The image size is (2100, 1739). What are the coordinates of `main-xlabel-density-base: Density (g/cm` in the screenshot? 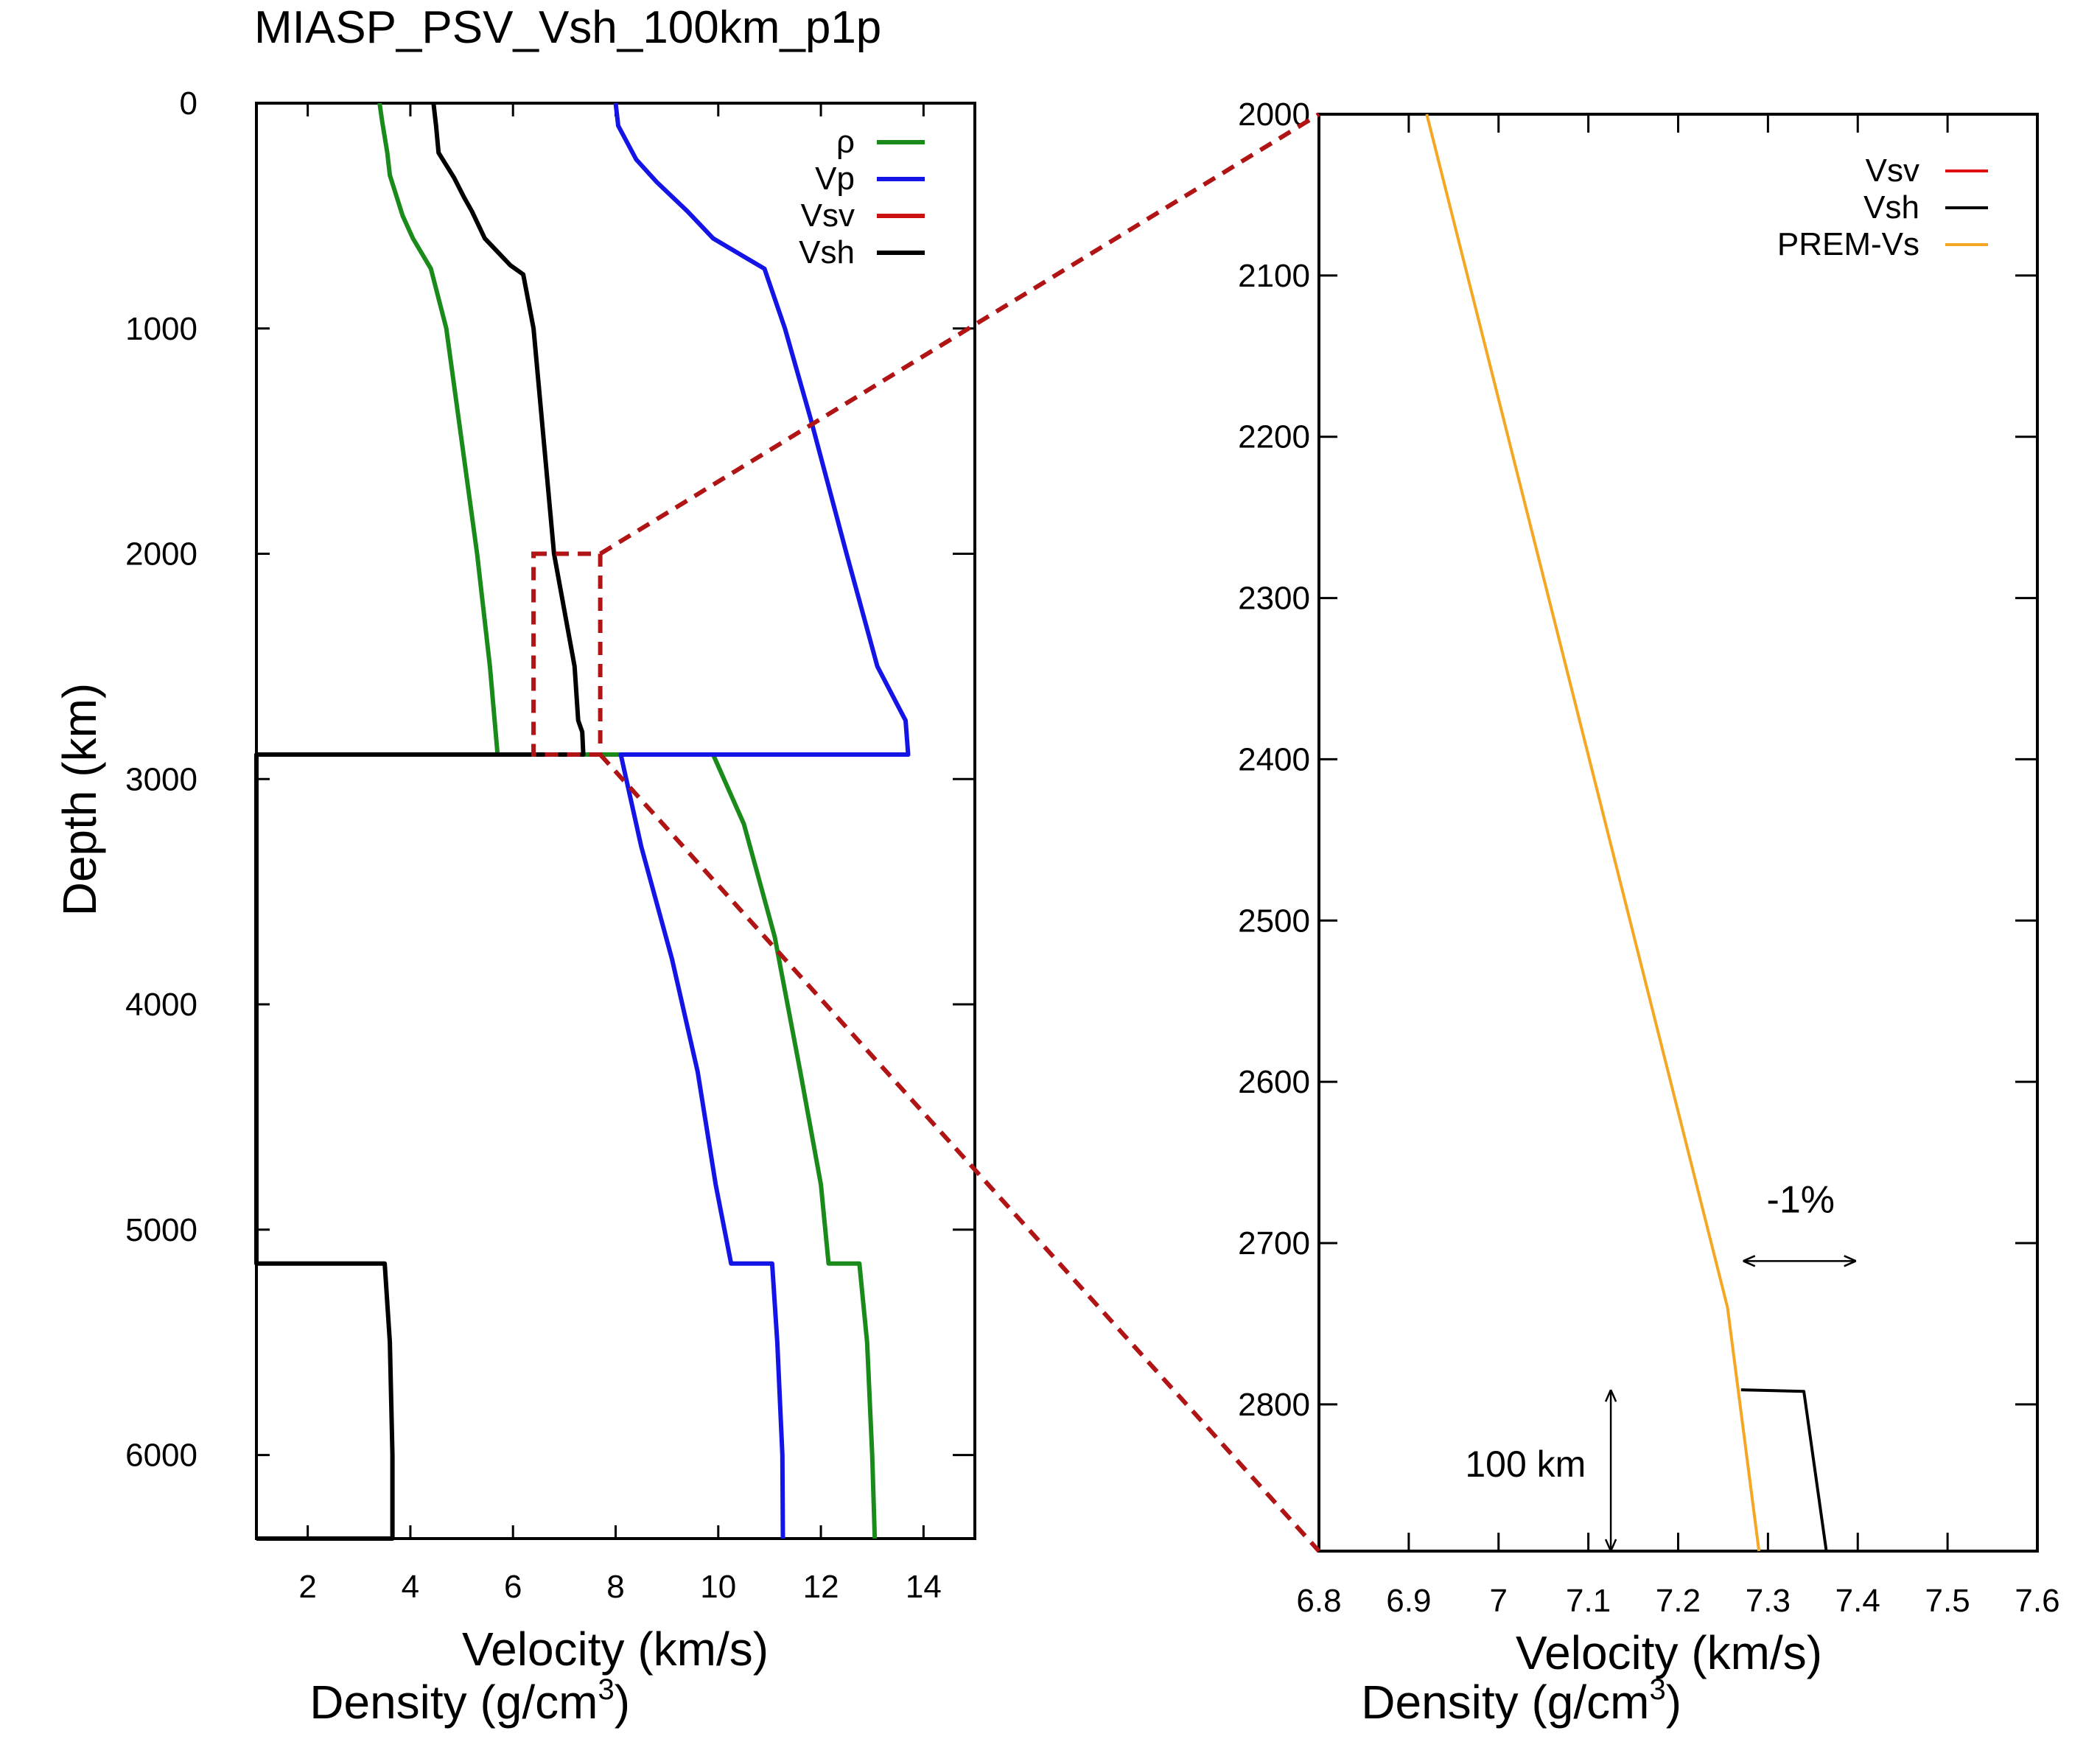 It's located at (453, 1702).